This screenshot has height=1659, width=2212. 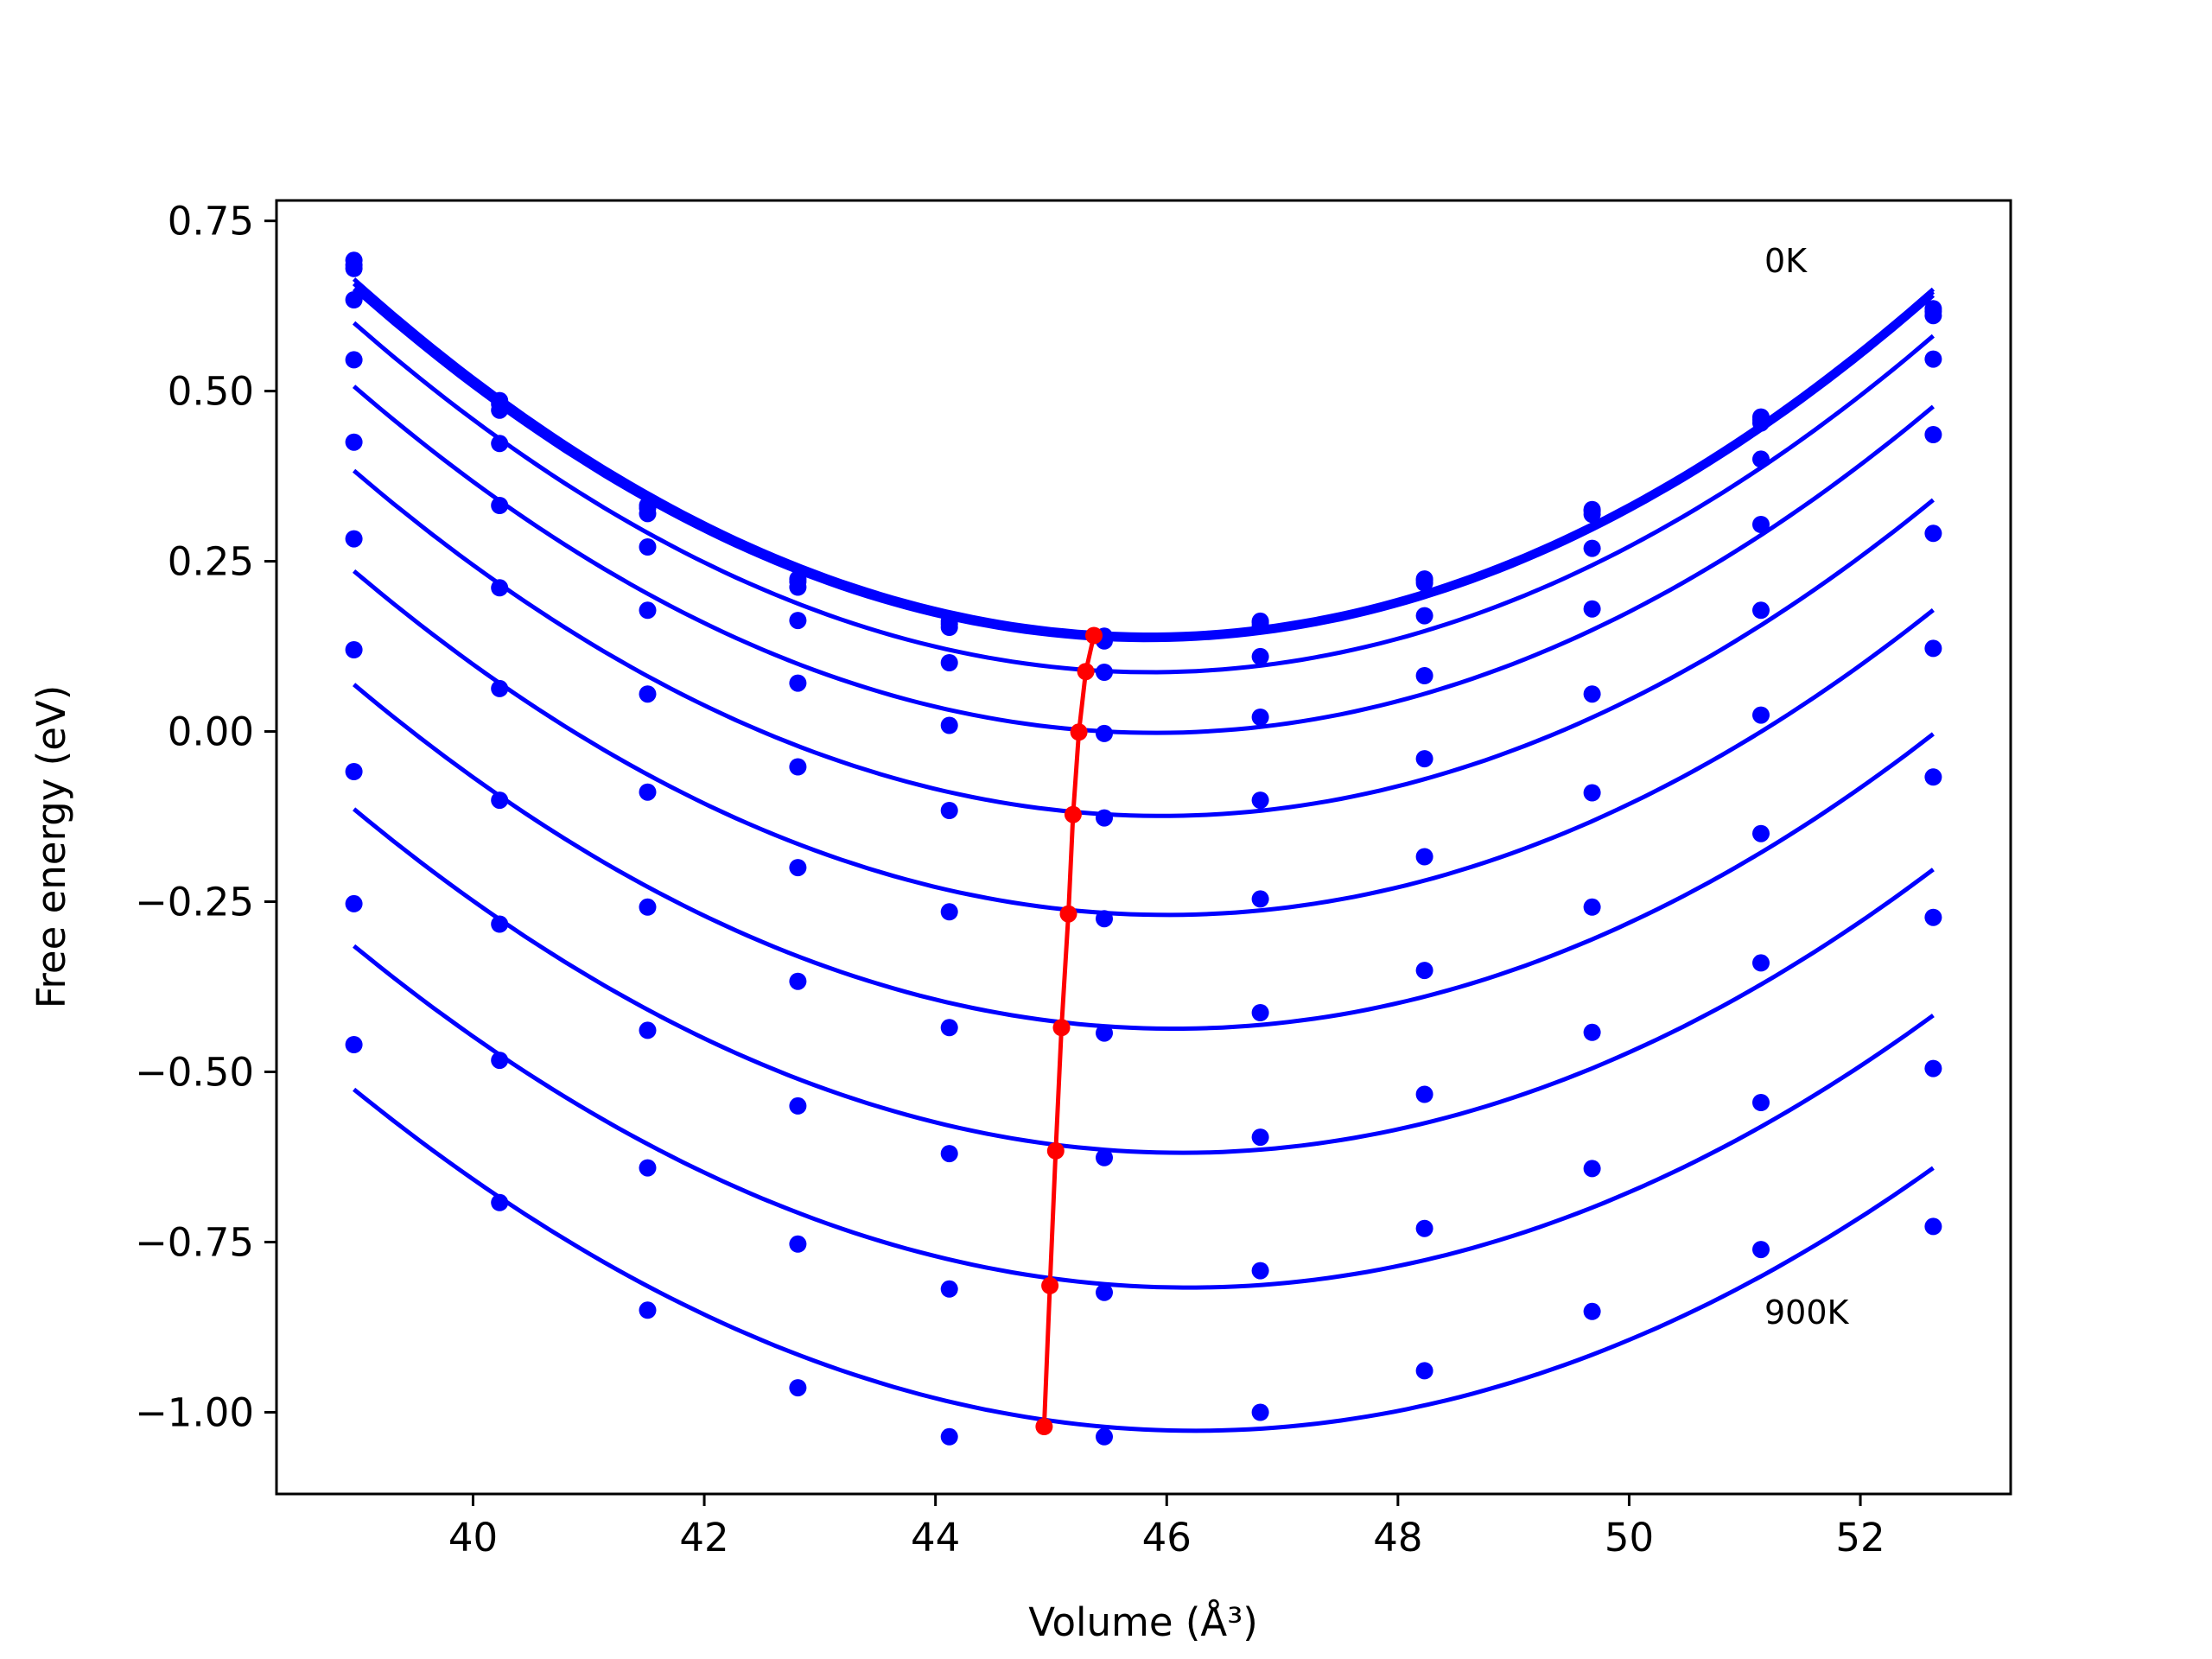 What do you see at coordinates (473, 1537) in the screenshot?
I see `x-tick-label: 40` at bounding box center [473, 1537].